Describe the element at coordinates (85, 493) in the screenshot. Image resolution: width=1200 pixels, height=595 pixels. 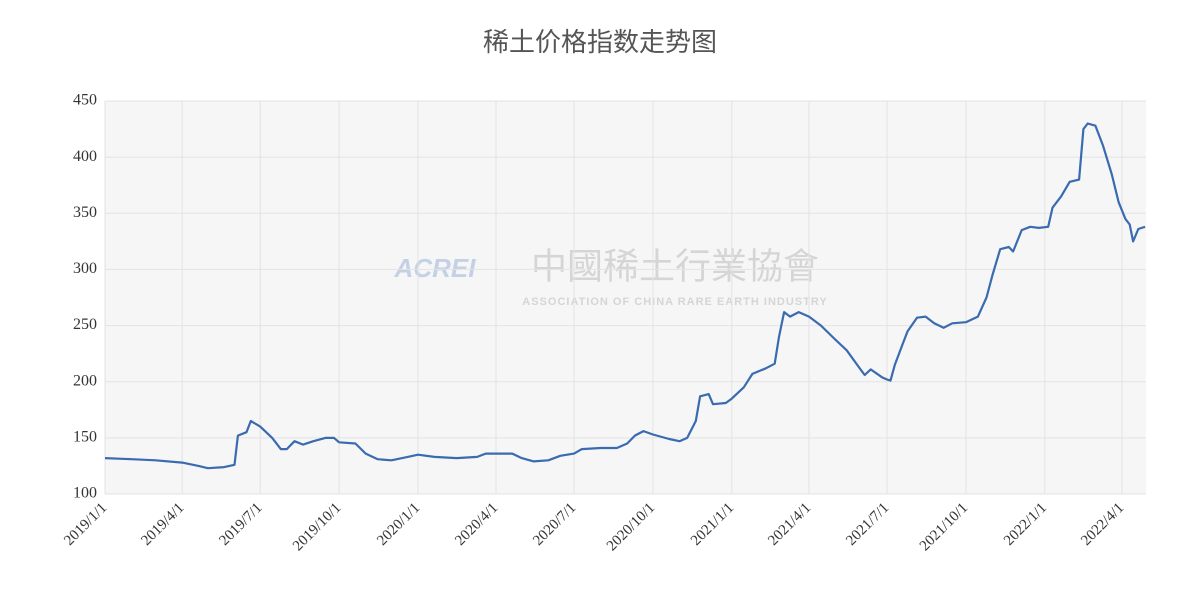
I see `y-tick-label: 100` at that location.